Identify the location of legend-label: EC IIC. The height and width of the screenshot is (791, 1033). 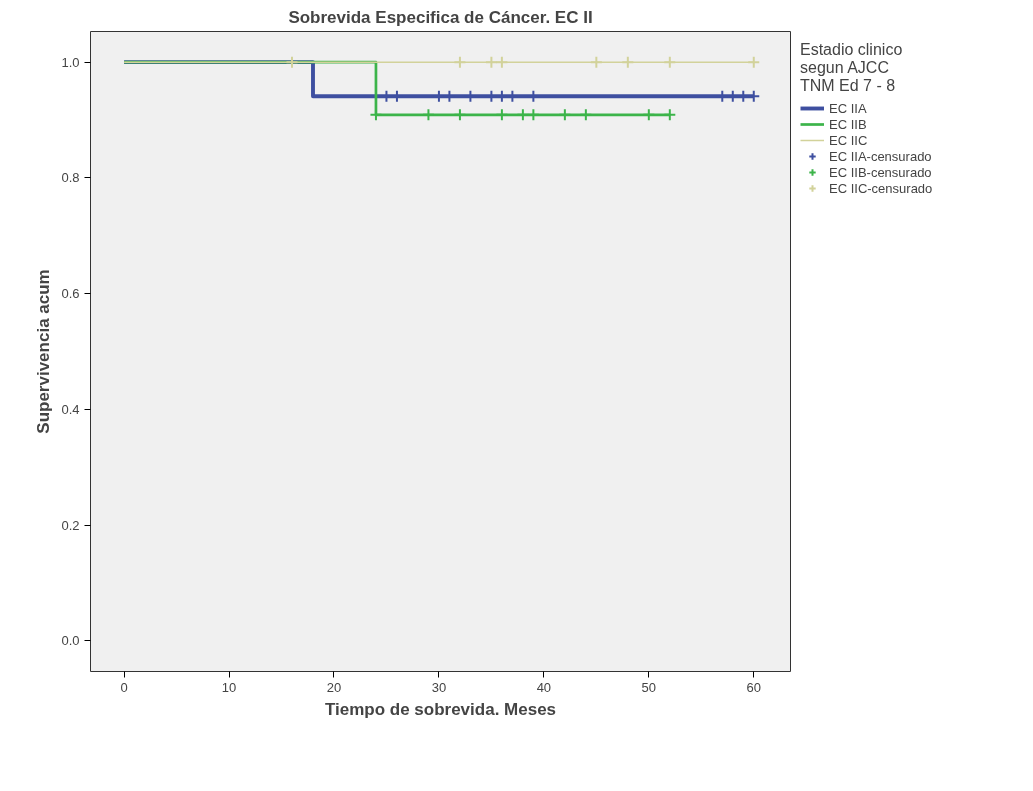
(848, 140).